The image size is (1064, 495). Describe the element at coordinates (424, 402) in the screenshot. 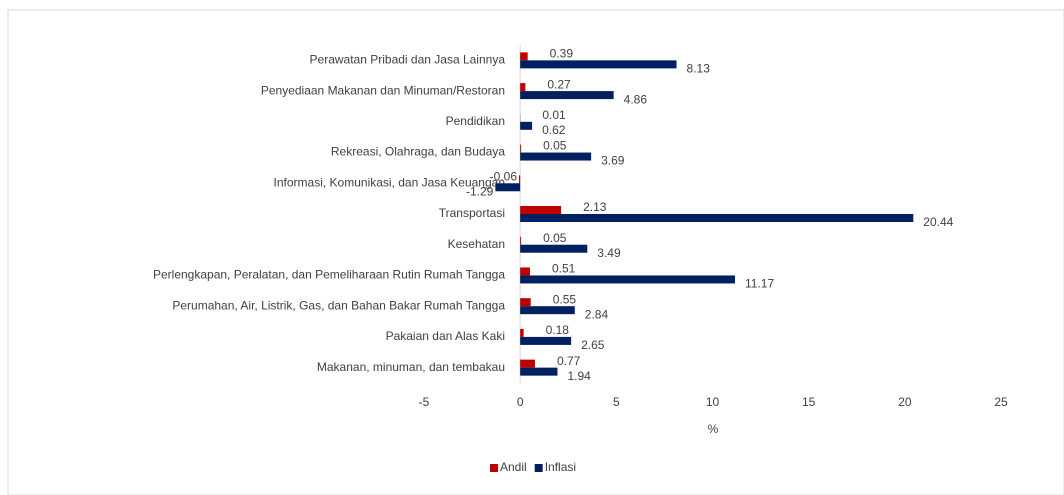

I see `x-tick-label: -5` at that location.